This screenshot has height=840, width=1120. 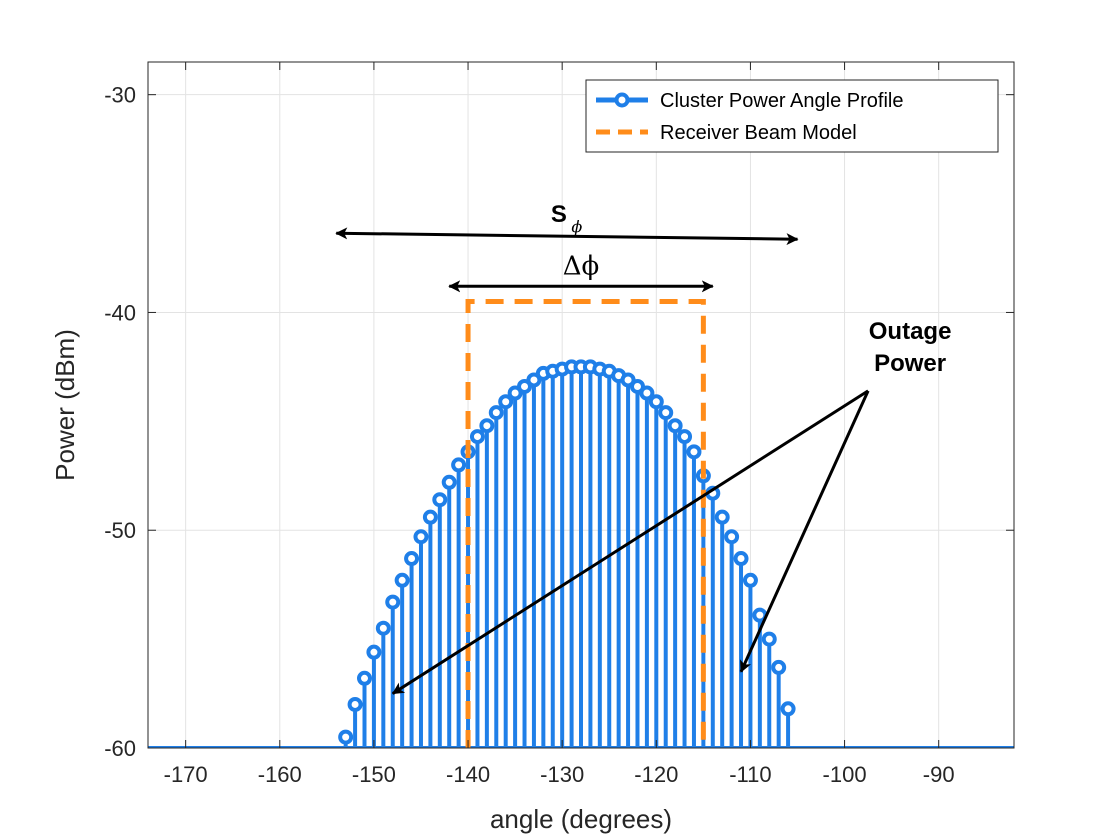 What do you see at coordinates (65, 405) in the screenshot?
I see `y-axis-label: Power (dBm)` at bounding box center [65, 405].